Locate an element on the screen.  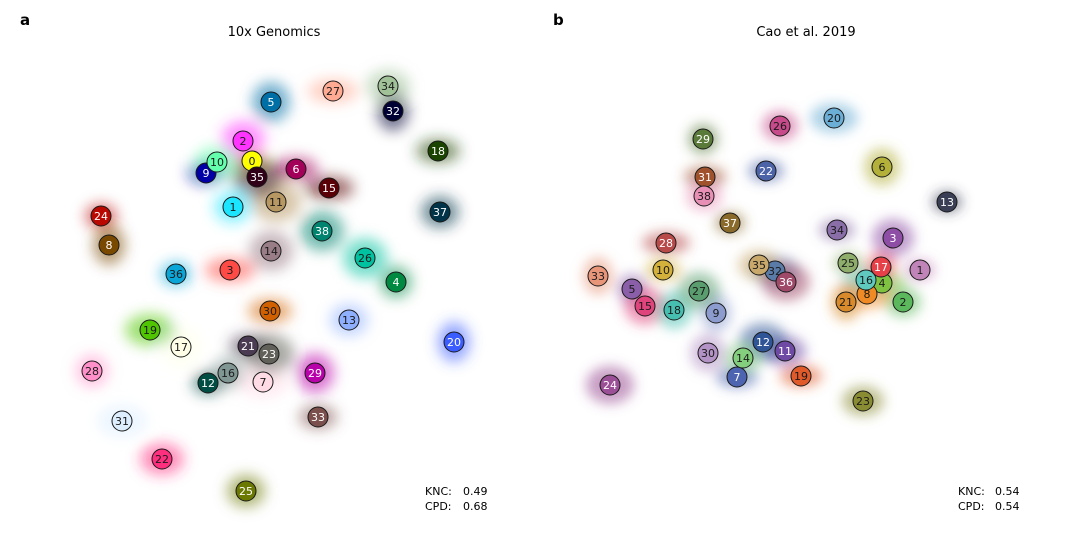
cluster-2-label: 2 is located at coordinates (903, 302).